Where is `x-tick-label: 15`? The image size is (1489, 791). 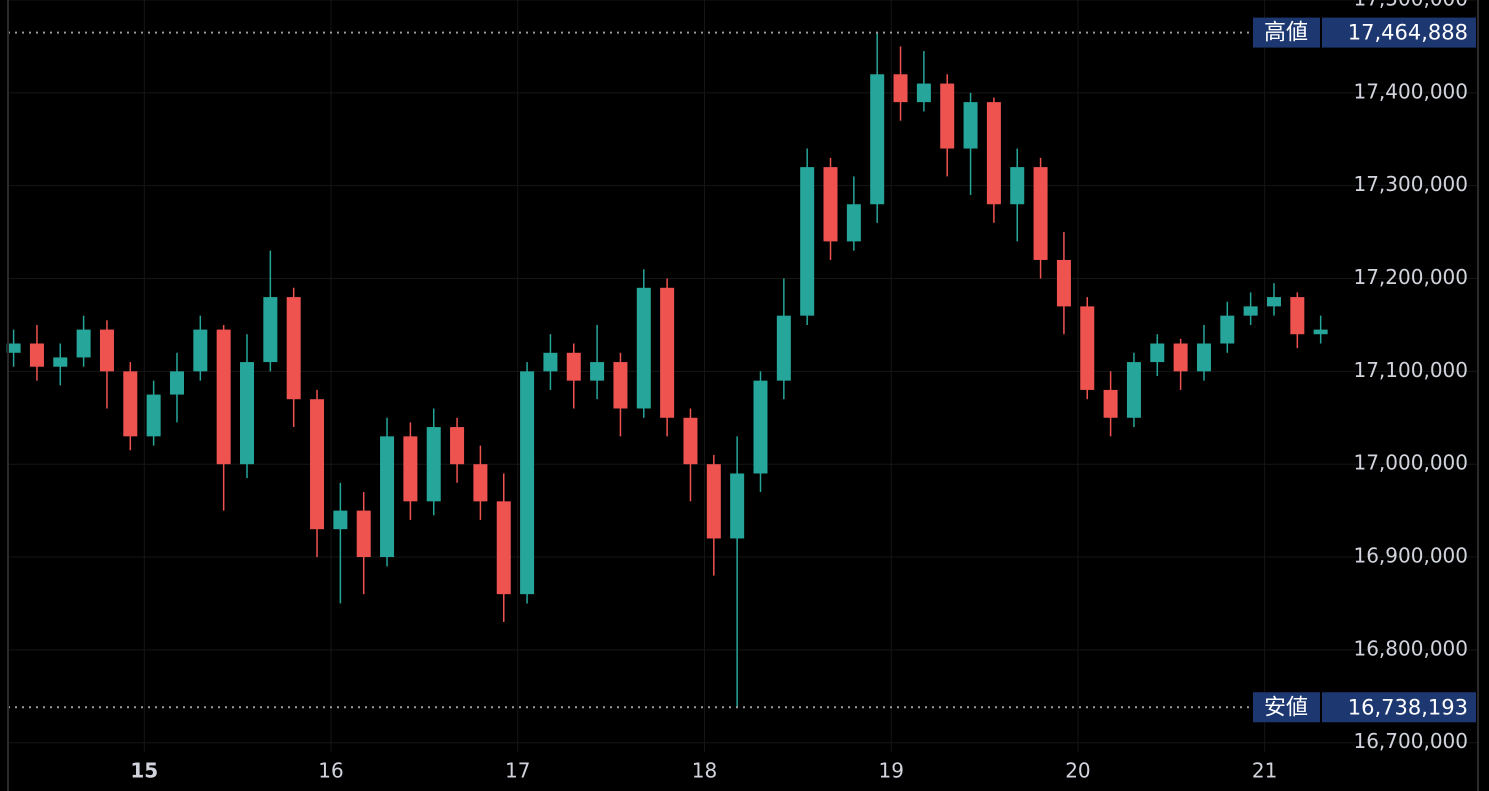 x-tick-label: 15 is located at coordinates (144, 771).